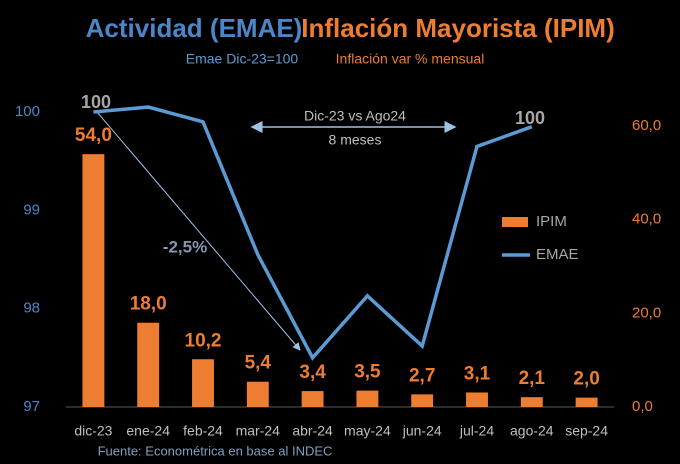 The width and height of the screenshot is (680, 464). What do you see at coordinates (422, 431) in the screenshot?
I see `x-tick-label: jun-24` at bounding box center [422, 431].